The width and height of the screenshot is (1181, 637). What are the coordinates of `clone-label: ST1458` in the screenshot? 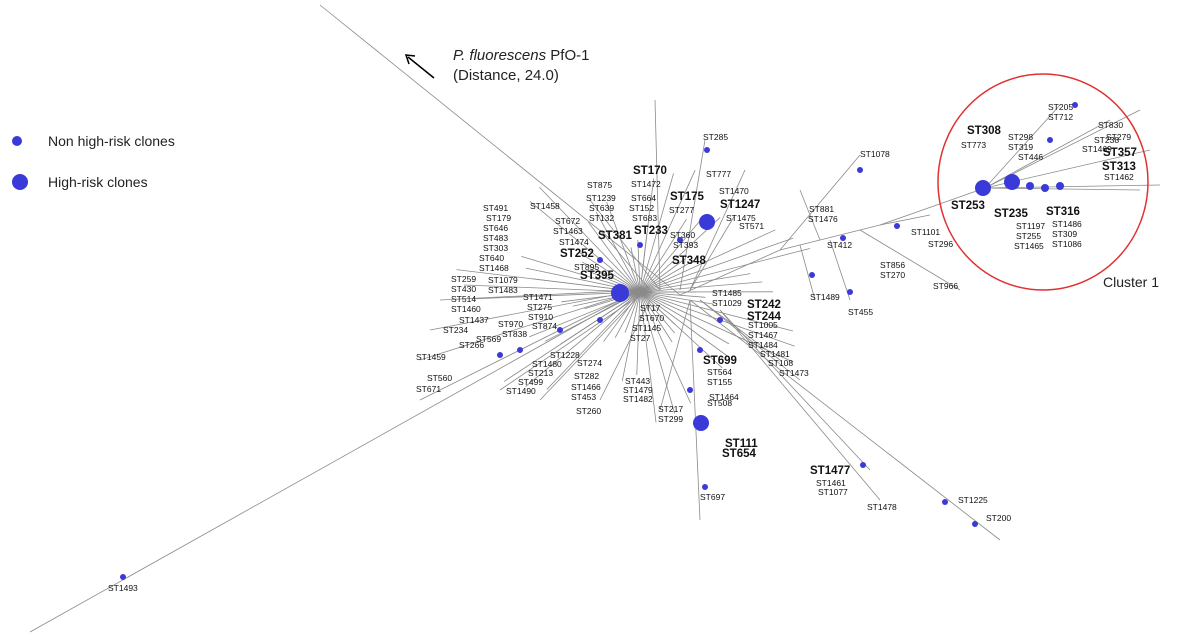 It's located at (545, 206).